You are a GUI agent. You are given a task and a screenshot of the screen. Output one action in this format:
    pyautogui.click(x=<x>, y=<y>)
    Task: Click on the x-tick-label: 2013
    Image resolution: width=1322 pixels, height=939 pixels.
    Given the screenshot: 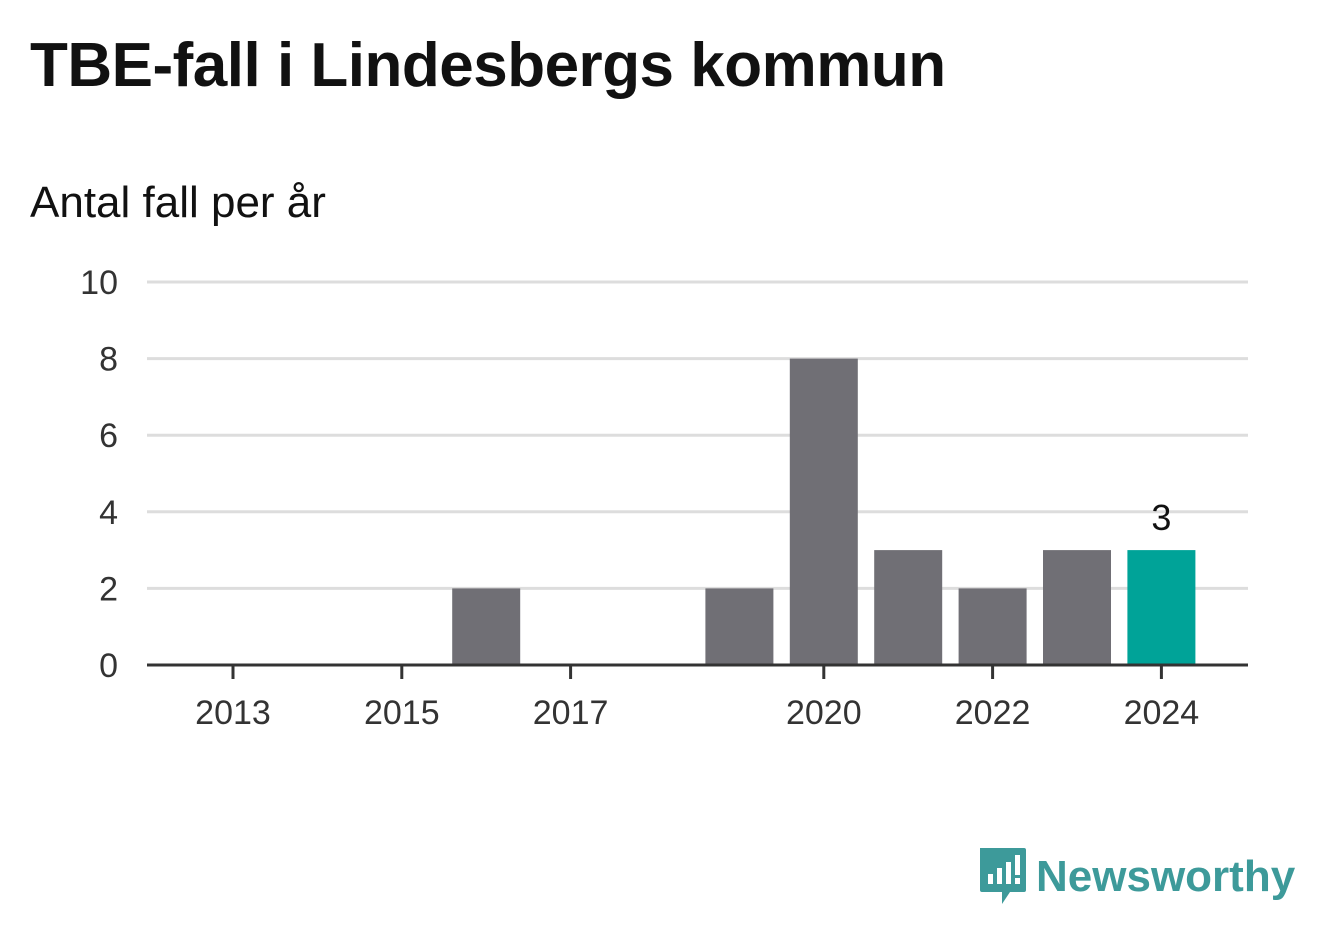 What is the action you would take?
    pyautogui.click(x=233, y=713)
    